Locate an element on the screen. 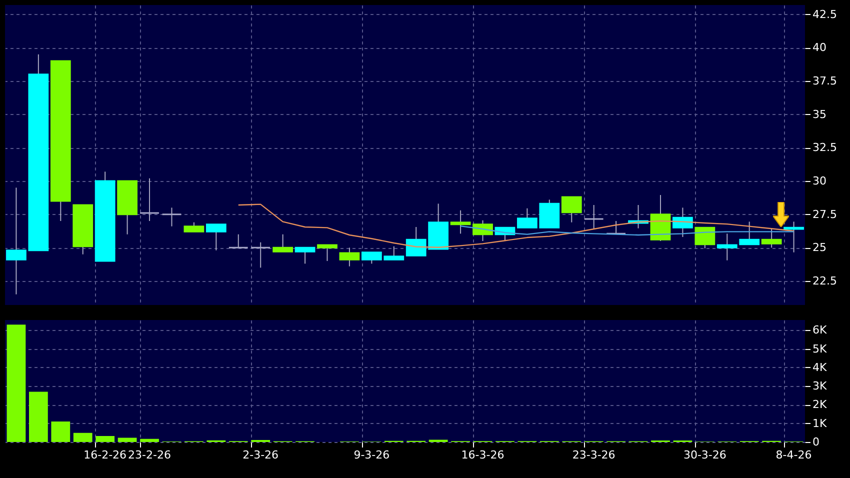  x-tick-label: 2-3-26 is located at coordinates (260, 455).